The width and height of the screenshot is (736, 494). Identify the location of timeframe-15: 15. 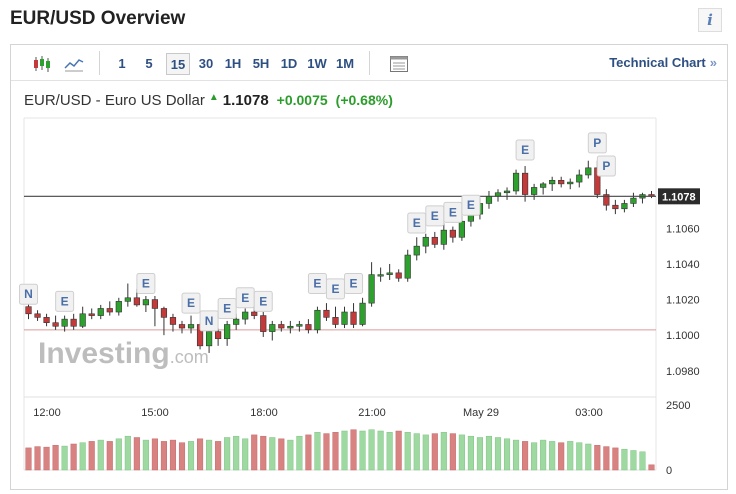
(178, 64).